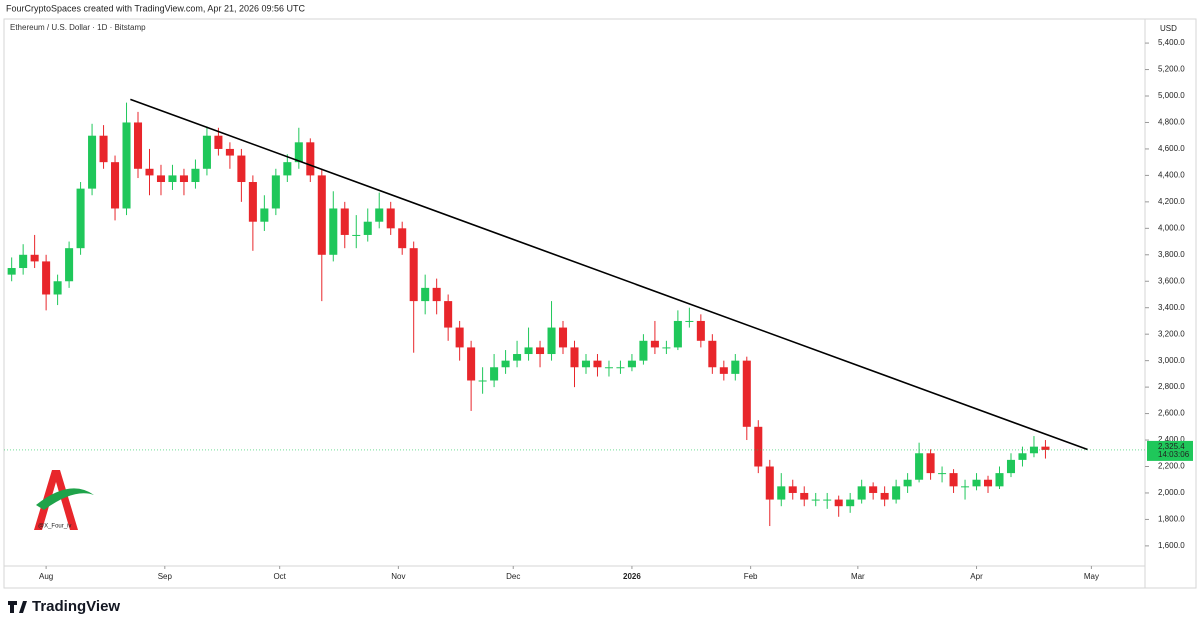 This screenshot has width=1200, height=627. Describe the element at coordinates (1171, 492) in the screenshot. I see `y-tick-label: 2,000.0` at that location.